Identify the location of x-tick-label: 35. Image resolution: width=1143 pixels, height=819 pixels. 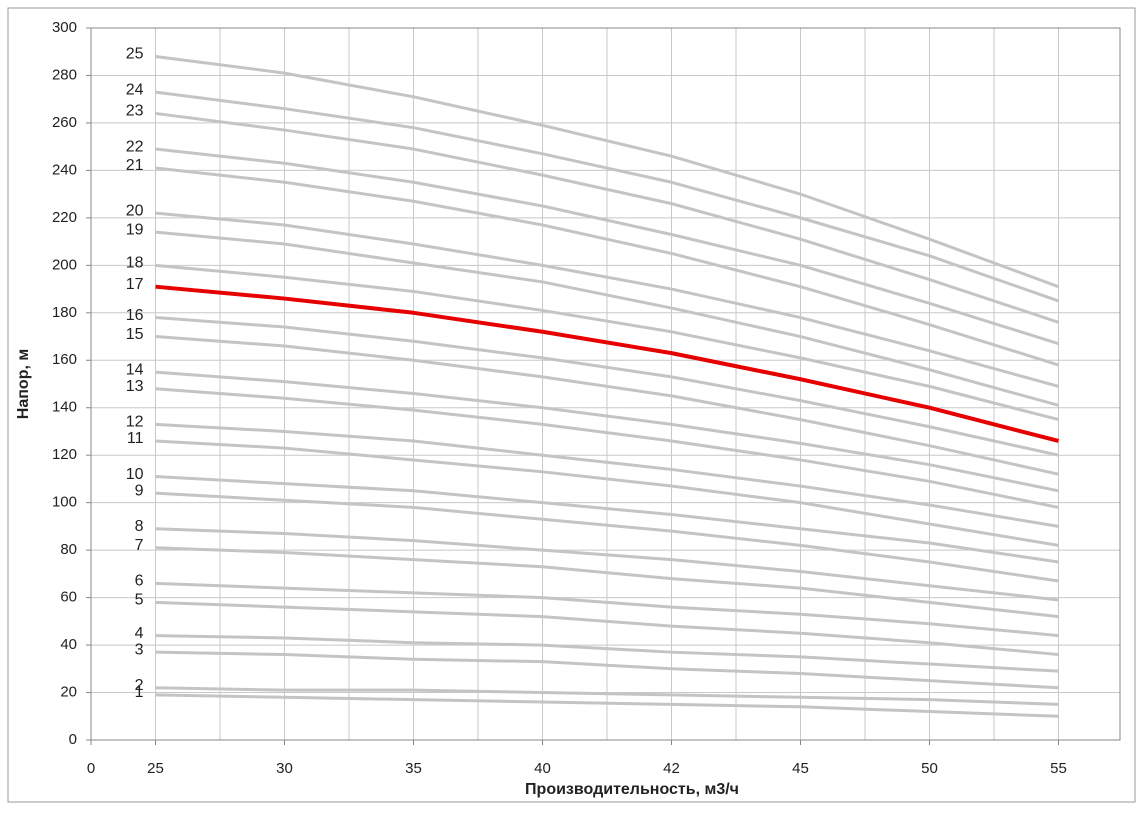
(413, 768).